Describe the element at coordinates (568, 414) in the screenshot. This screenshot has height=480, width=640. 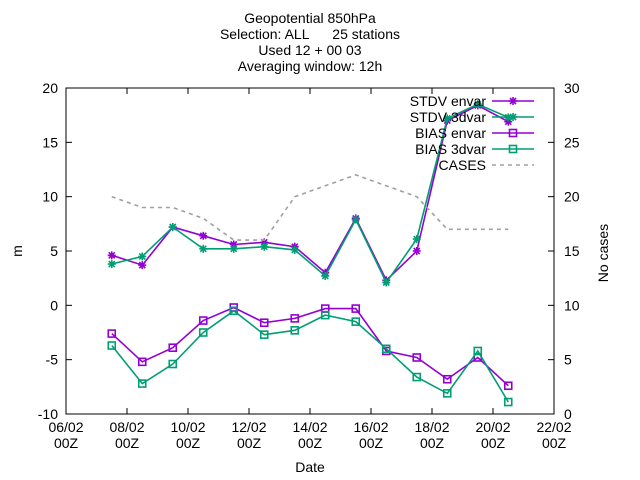
I see `y2-tick-label: 0` at that location.